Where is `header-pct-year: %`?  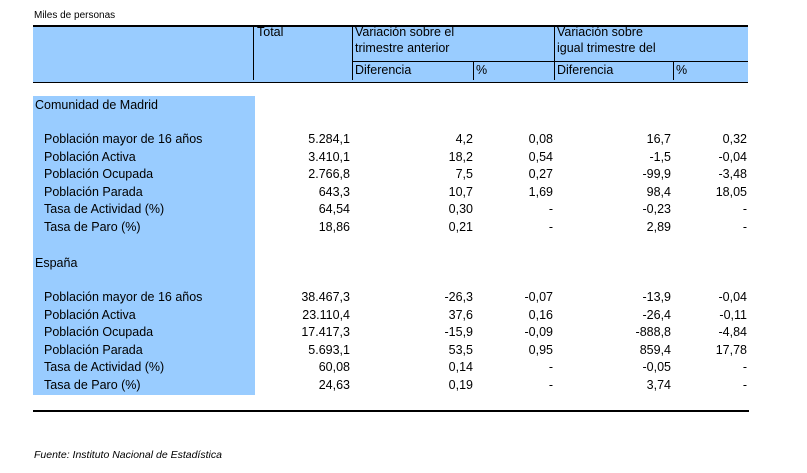 header-pct-year: % is located at coordinates (682, 70).